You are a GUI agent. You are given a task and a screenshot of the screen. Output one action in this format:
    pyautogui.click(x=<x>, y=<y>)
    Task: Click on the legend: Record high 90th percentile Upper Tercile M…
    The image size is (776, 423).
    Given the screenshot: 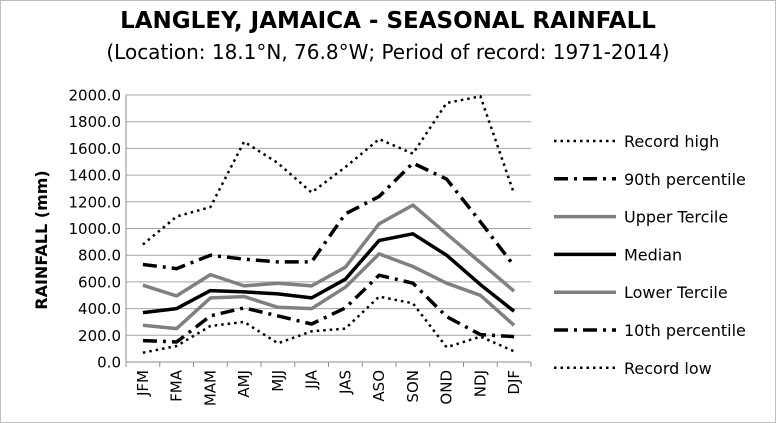 What is the action you would take?
    pyautogui.click(x=650, y=255)
    